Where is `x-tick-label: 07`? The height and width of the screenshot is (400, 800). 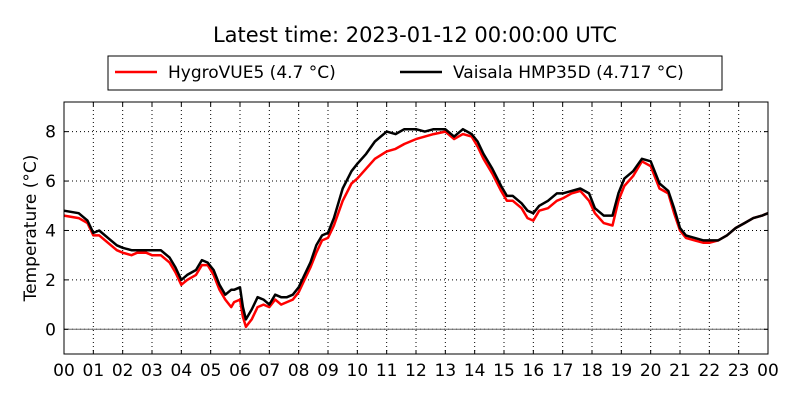
x-tick-label: 07 is located at coordinates (270, 371).